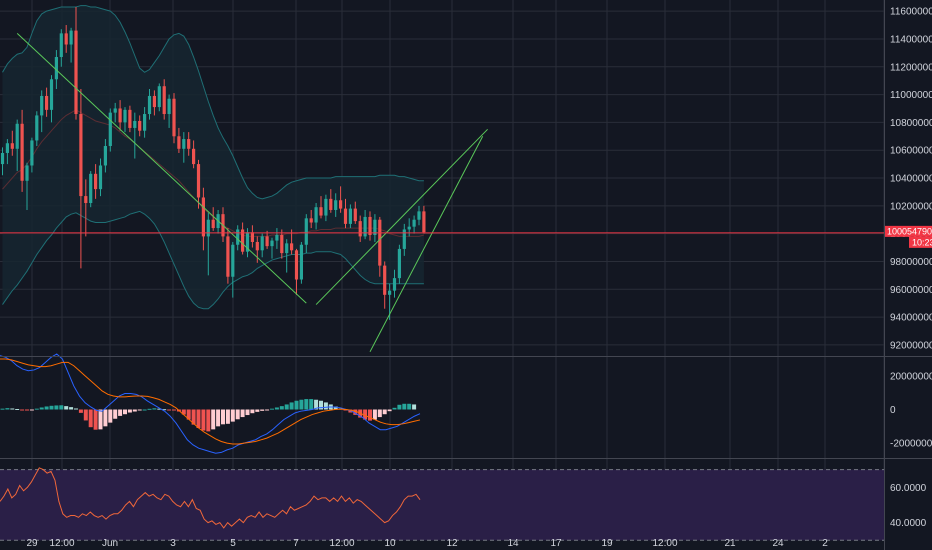 The image size is (932, 550). I want to click on rsi-pane, so click(442, 504).